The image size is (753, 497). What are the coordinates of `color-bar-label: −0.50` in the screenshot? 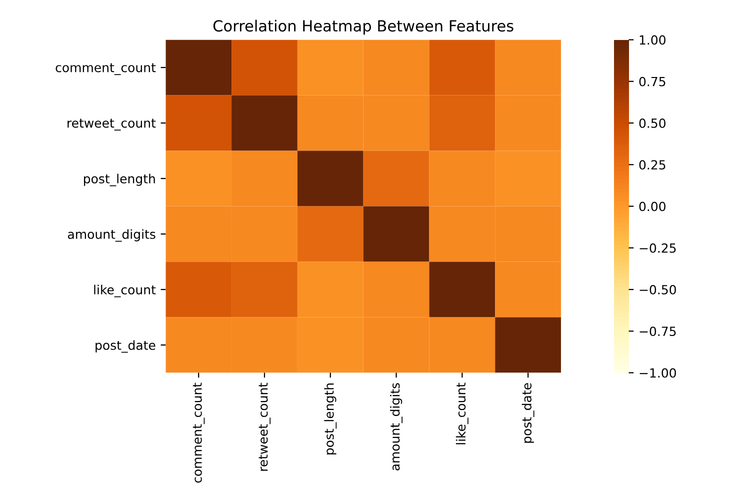 It's located at (658, 289).